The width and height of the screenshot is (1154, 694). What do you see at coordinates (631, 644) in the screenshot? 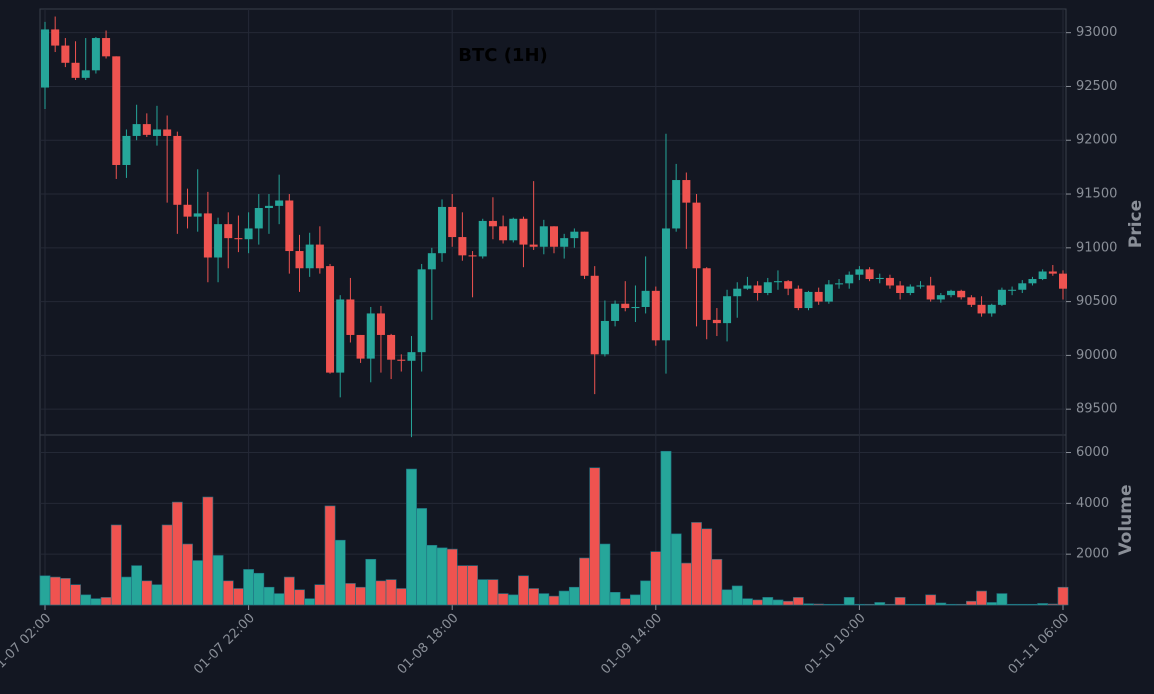
I see `x-tick-label: 01-09 14:00` at bounding box center [631, 644].